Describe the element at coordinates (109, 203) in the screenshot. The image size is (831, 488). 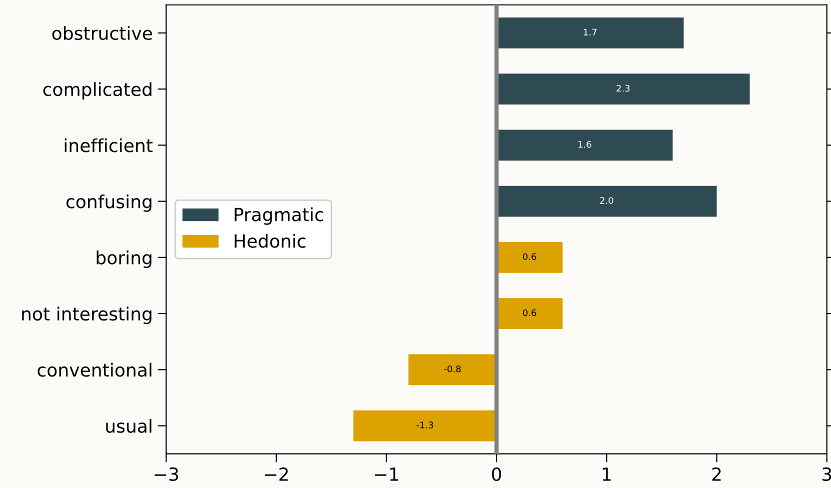
I see `y-tick-label: confusing` at that location.